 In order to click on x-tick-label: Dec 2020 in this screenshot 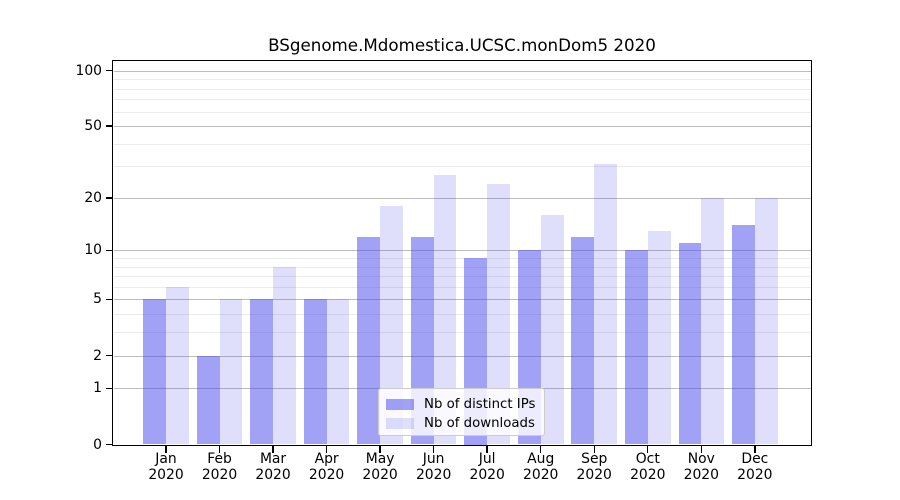, I will do `click(755, 467)`.